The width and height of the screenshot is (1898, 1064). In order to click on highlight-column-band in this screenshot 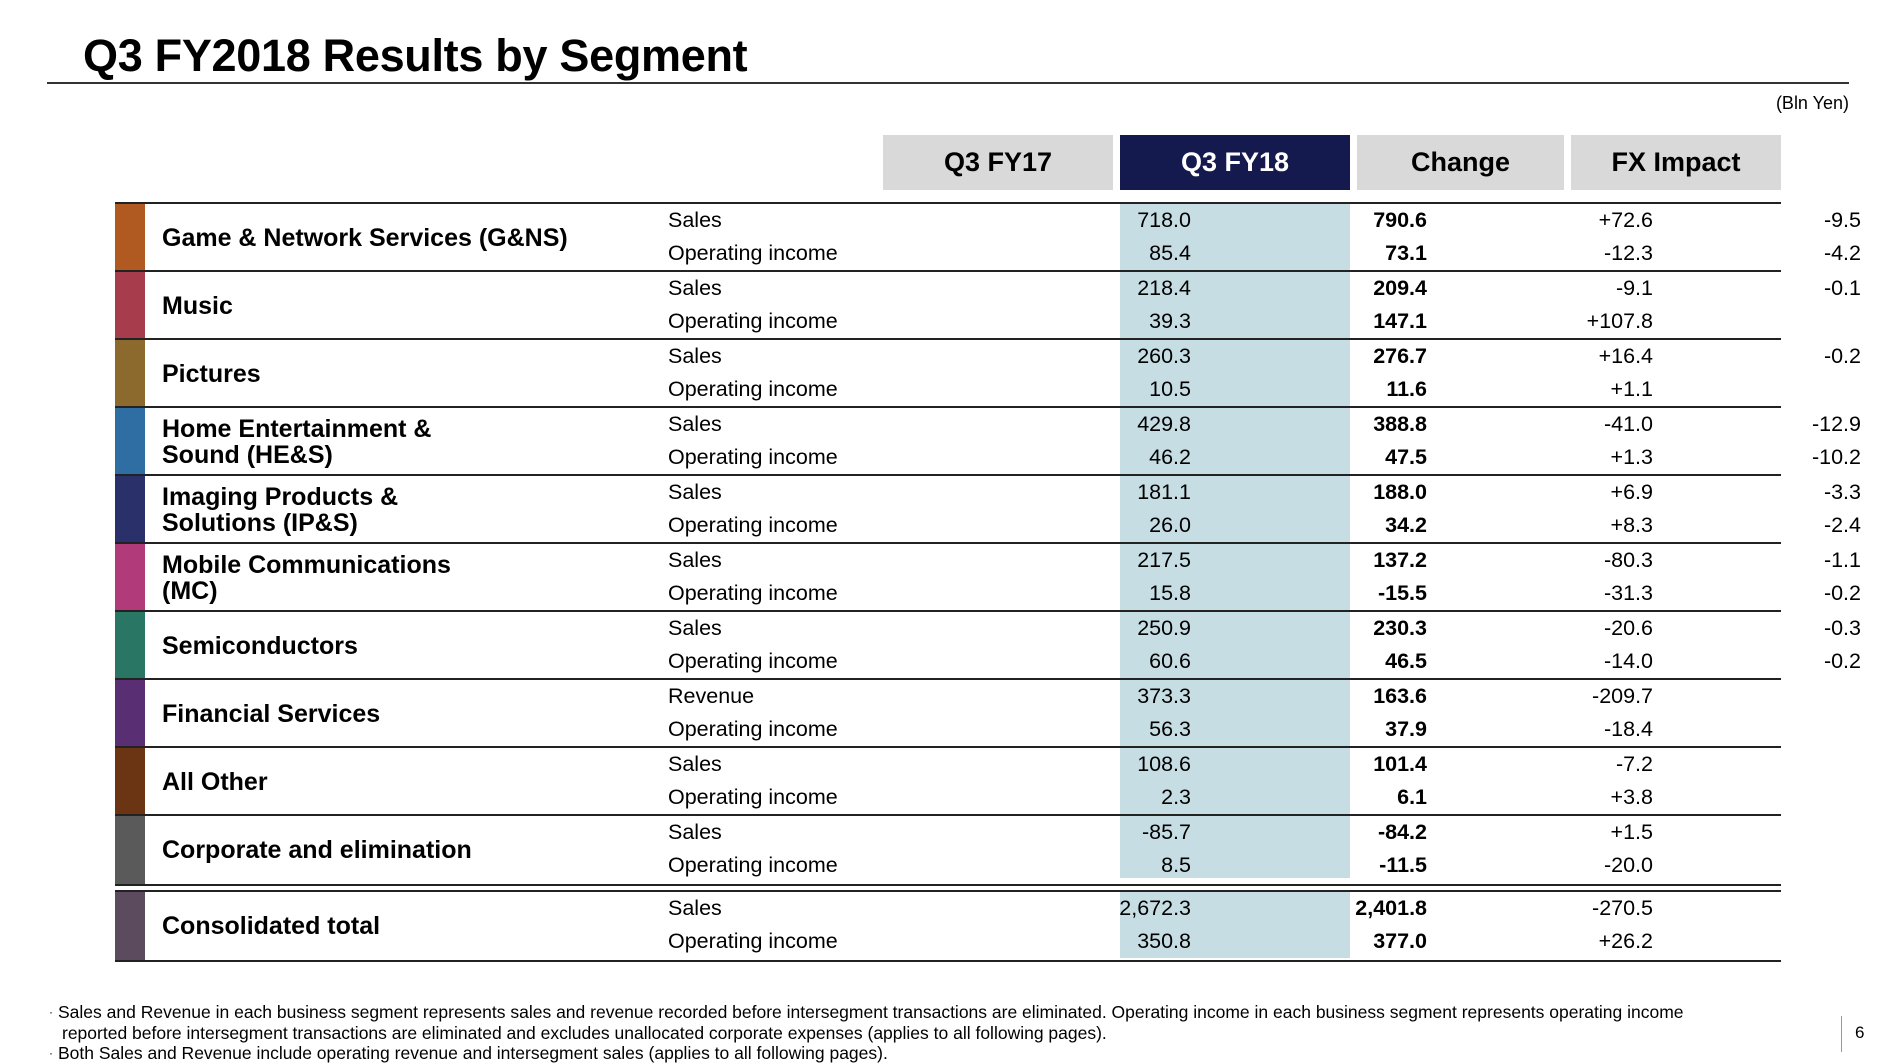, I will do `click(1235, 540)`.